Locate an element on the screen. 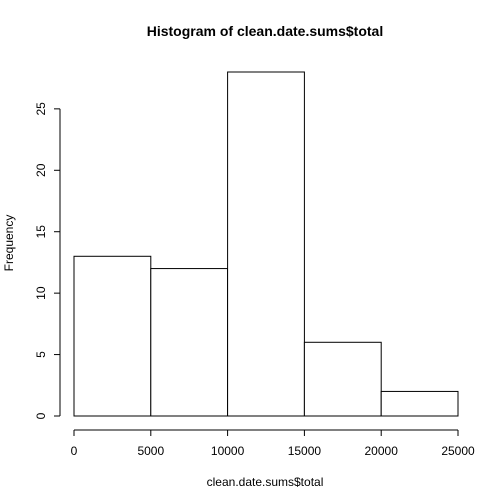 Image resolution: width=504 pixels, height=504 pixels. x-axis-label: clean.date.sums$total is located at coordinates (265, 482).